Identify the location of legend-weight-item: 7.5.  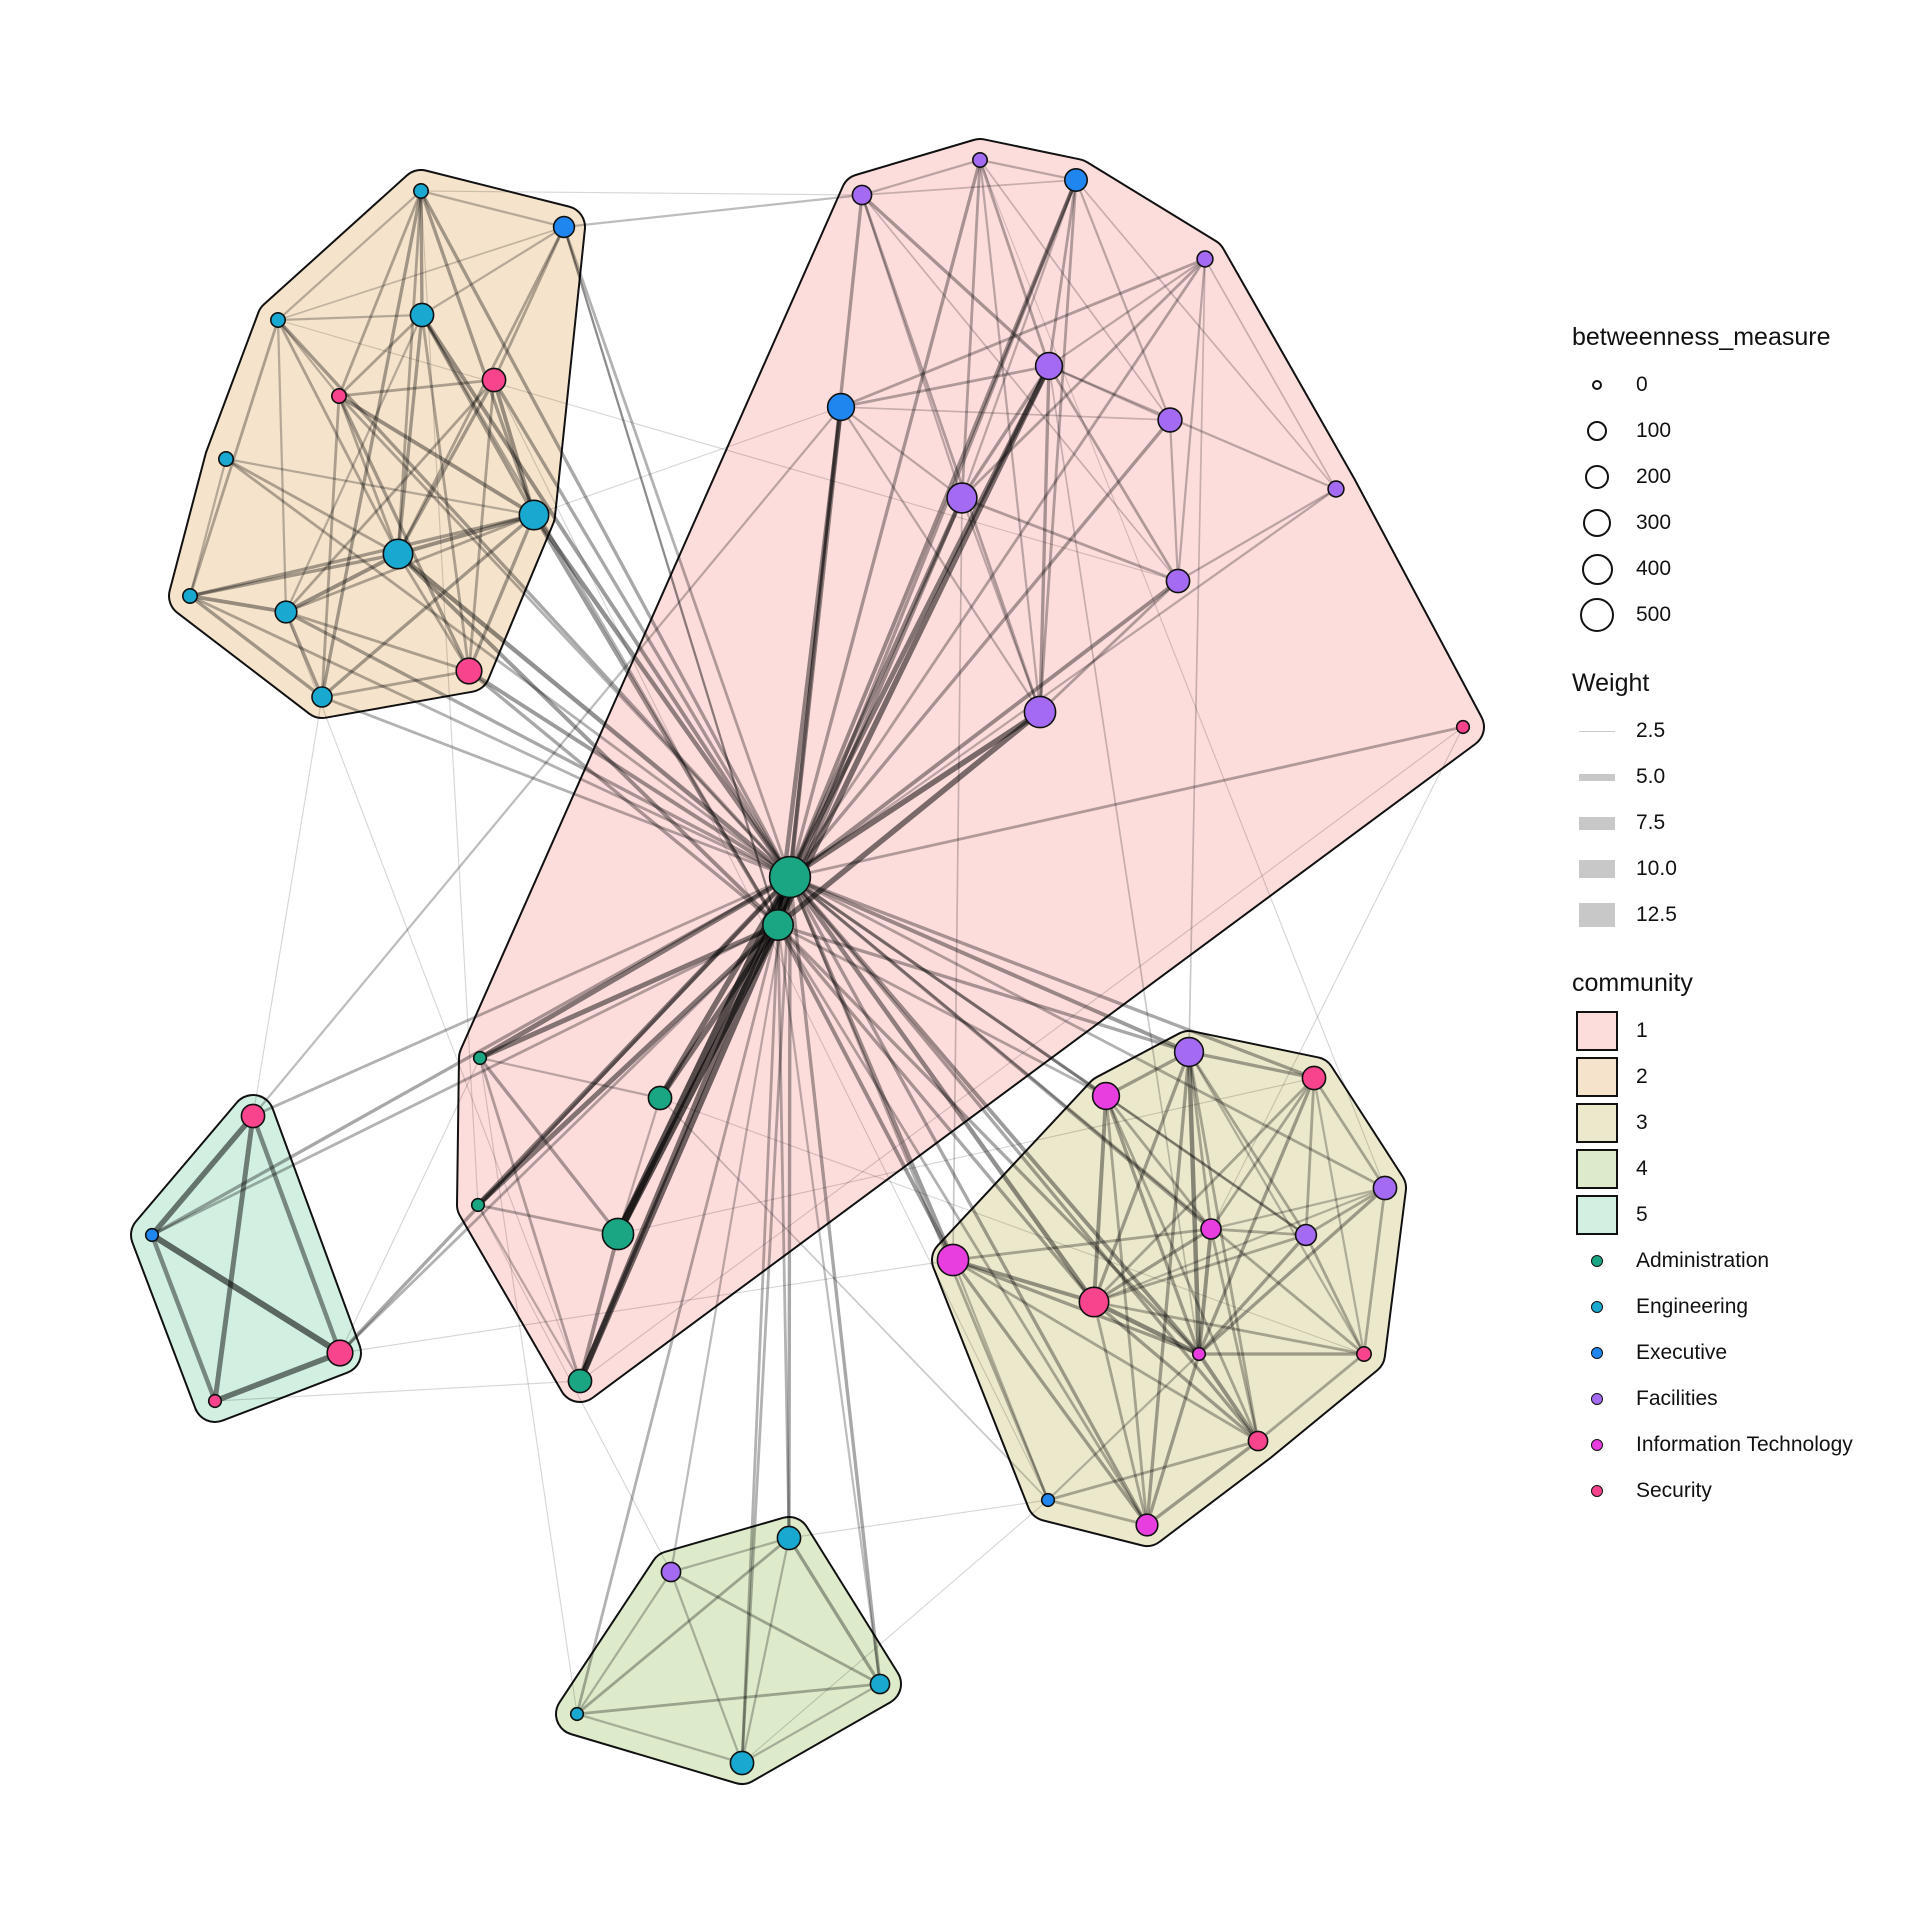
(1732, 823).